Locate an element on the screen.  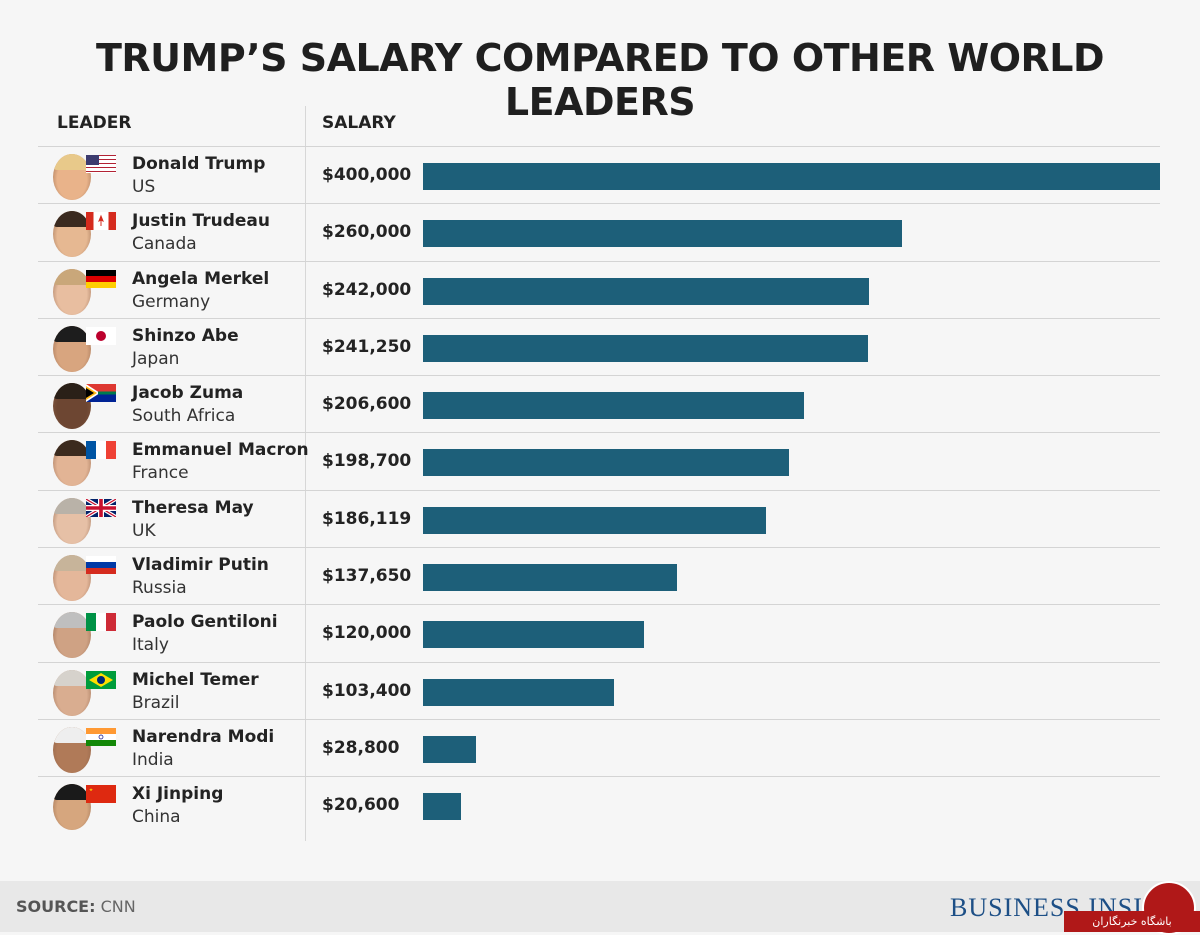
table-row: Shinzo Abe Japan $241,250 is located at coordinates (599, 346).